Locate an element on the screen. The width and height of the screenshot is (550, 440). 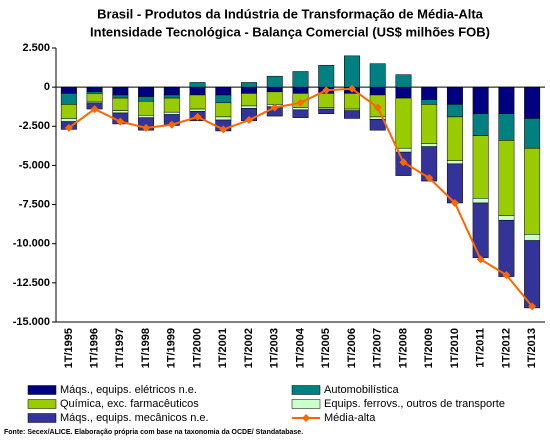
x-tick-label: 1T/2001 is located at coordinates (223, 348).